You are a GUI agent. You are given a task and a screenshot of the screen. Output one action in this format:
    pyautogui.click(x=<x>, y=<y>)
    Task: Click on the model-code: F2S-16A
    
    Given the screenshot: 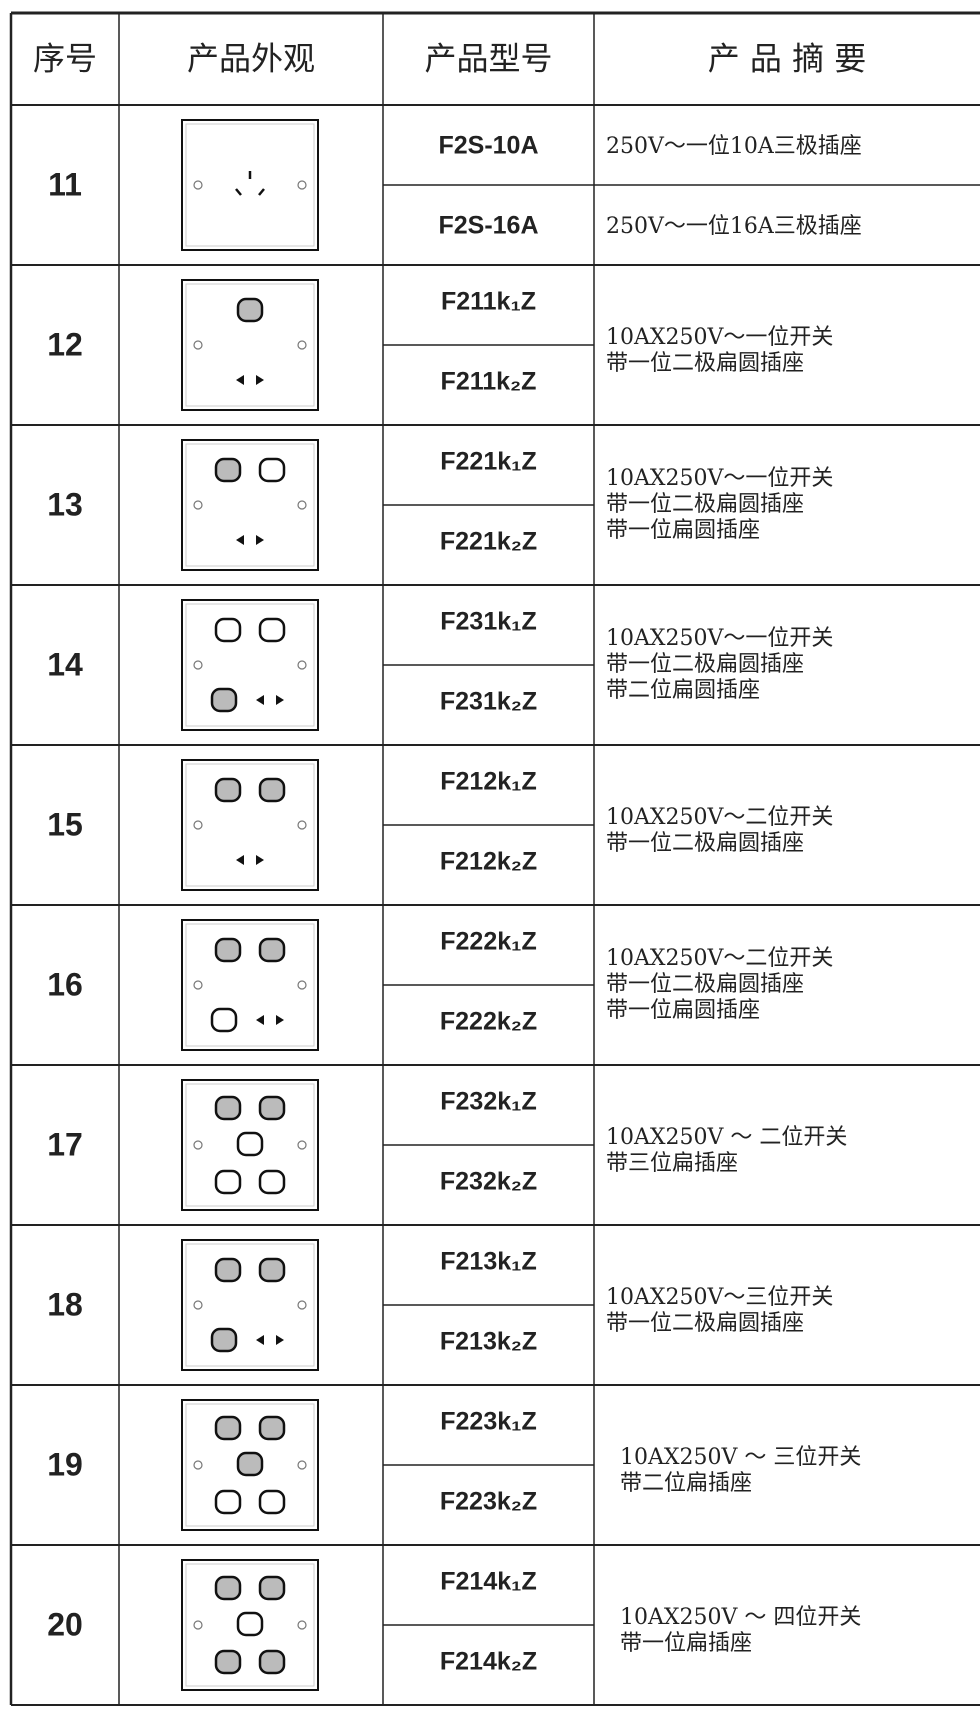 What is the action you would take?
    pyautogui.click(x=488, y=226)
    